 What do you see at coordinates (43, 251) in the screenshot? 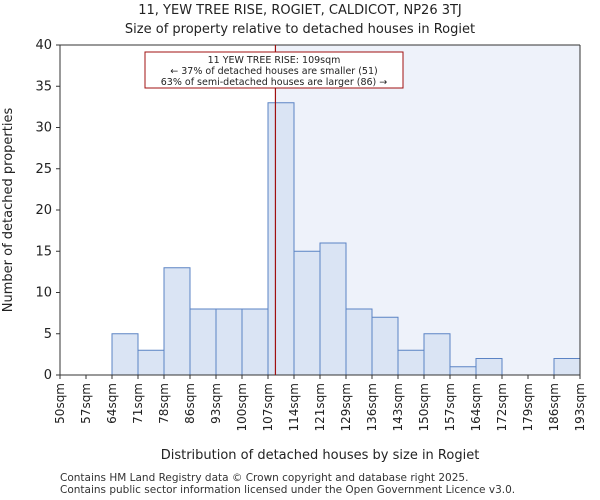
I see `y-tick-label: 15` at bounding box center [43, 251].